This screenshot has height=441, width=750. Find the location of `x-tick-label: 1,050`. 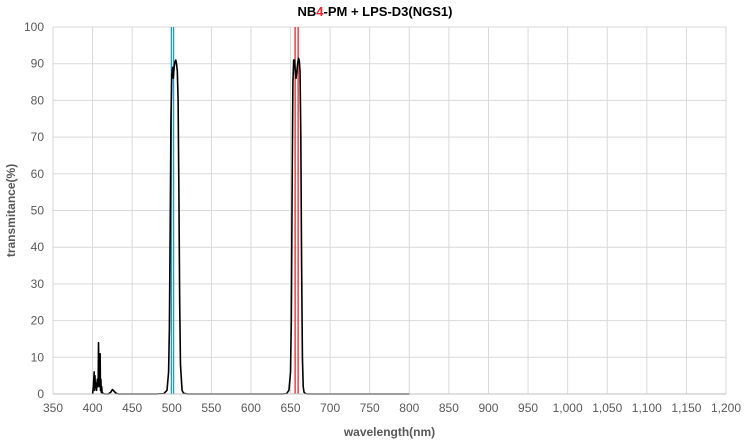

x-tick-label: 1,050 is located at coordinates (607, 408).